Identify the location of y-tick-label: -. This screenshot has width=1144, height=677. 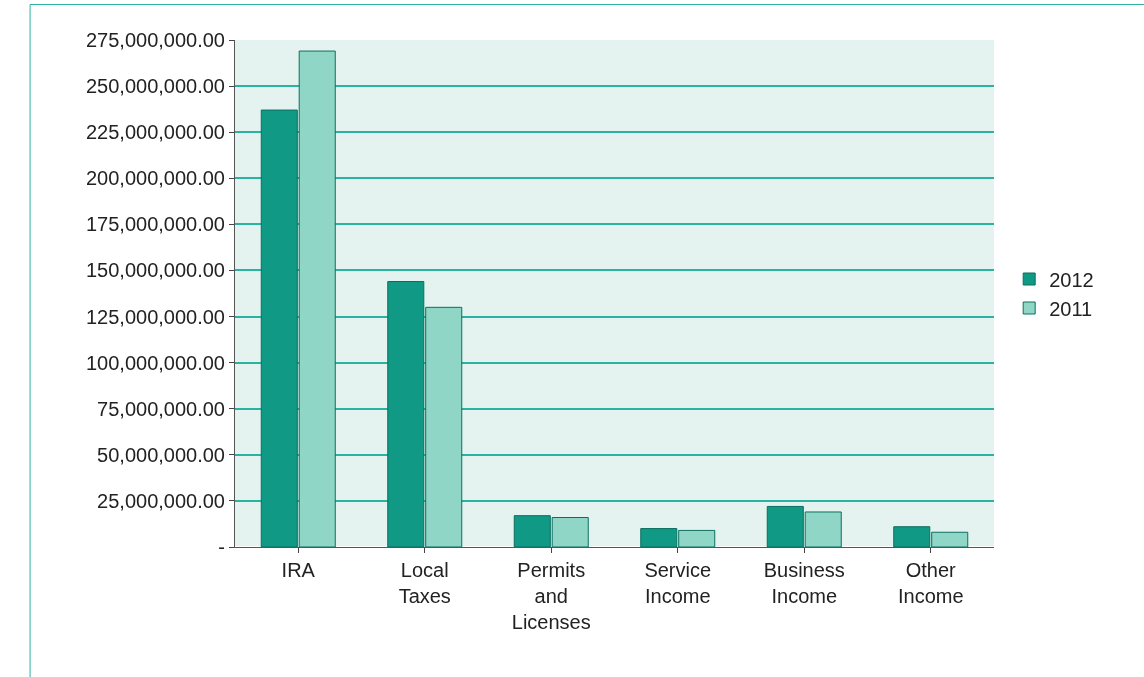
(221, 547).